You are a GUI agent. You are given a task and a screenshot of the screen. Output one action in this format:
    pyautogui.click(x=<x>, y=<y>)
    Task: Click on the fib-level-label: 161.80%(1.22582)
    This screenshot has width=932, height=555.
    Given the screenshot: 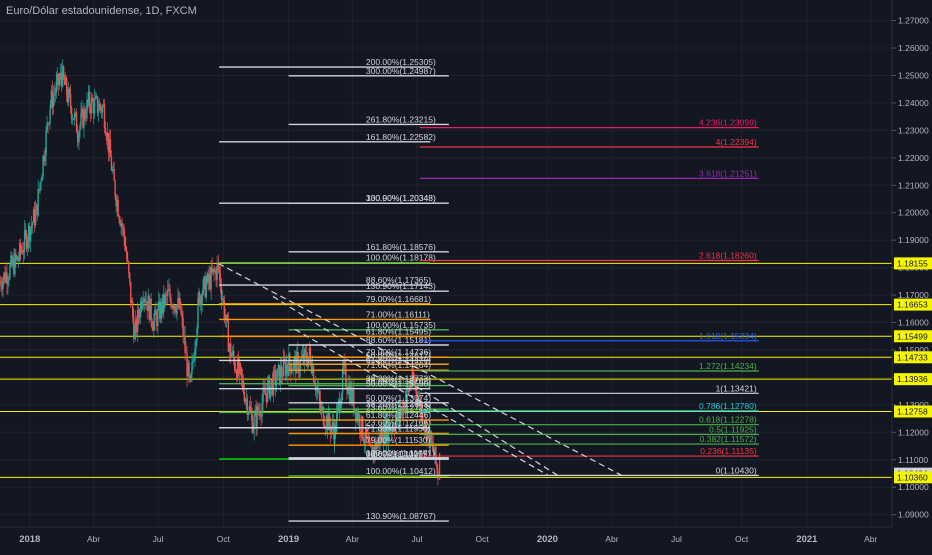 What is the action you would take?
    pyautogui.click(x=401, y=137)
    